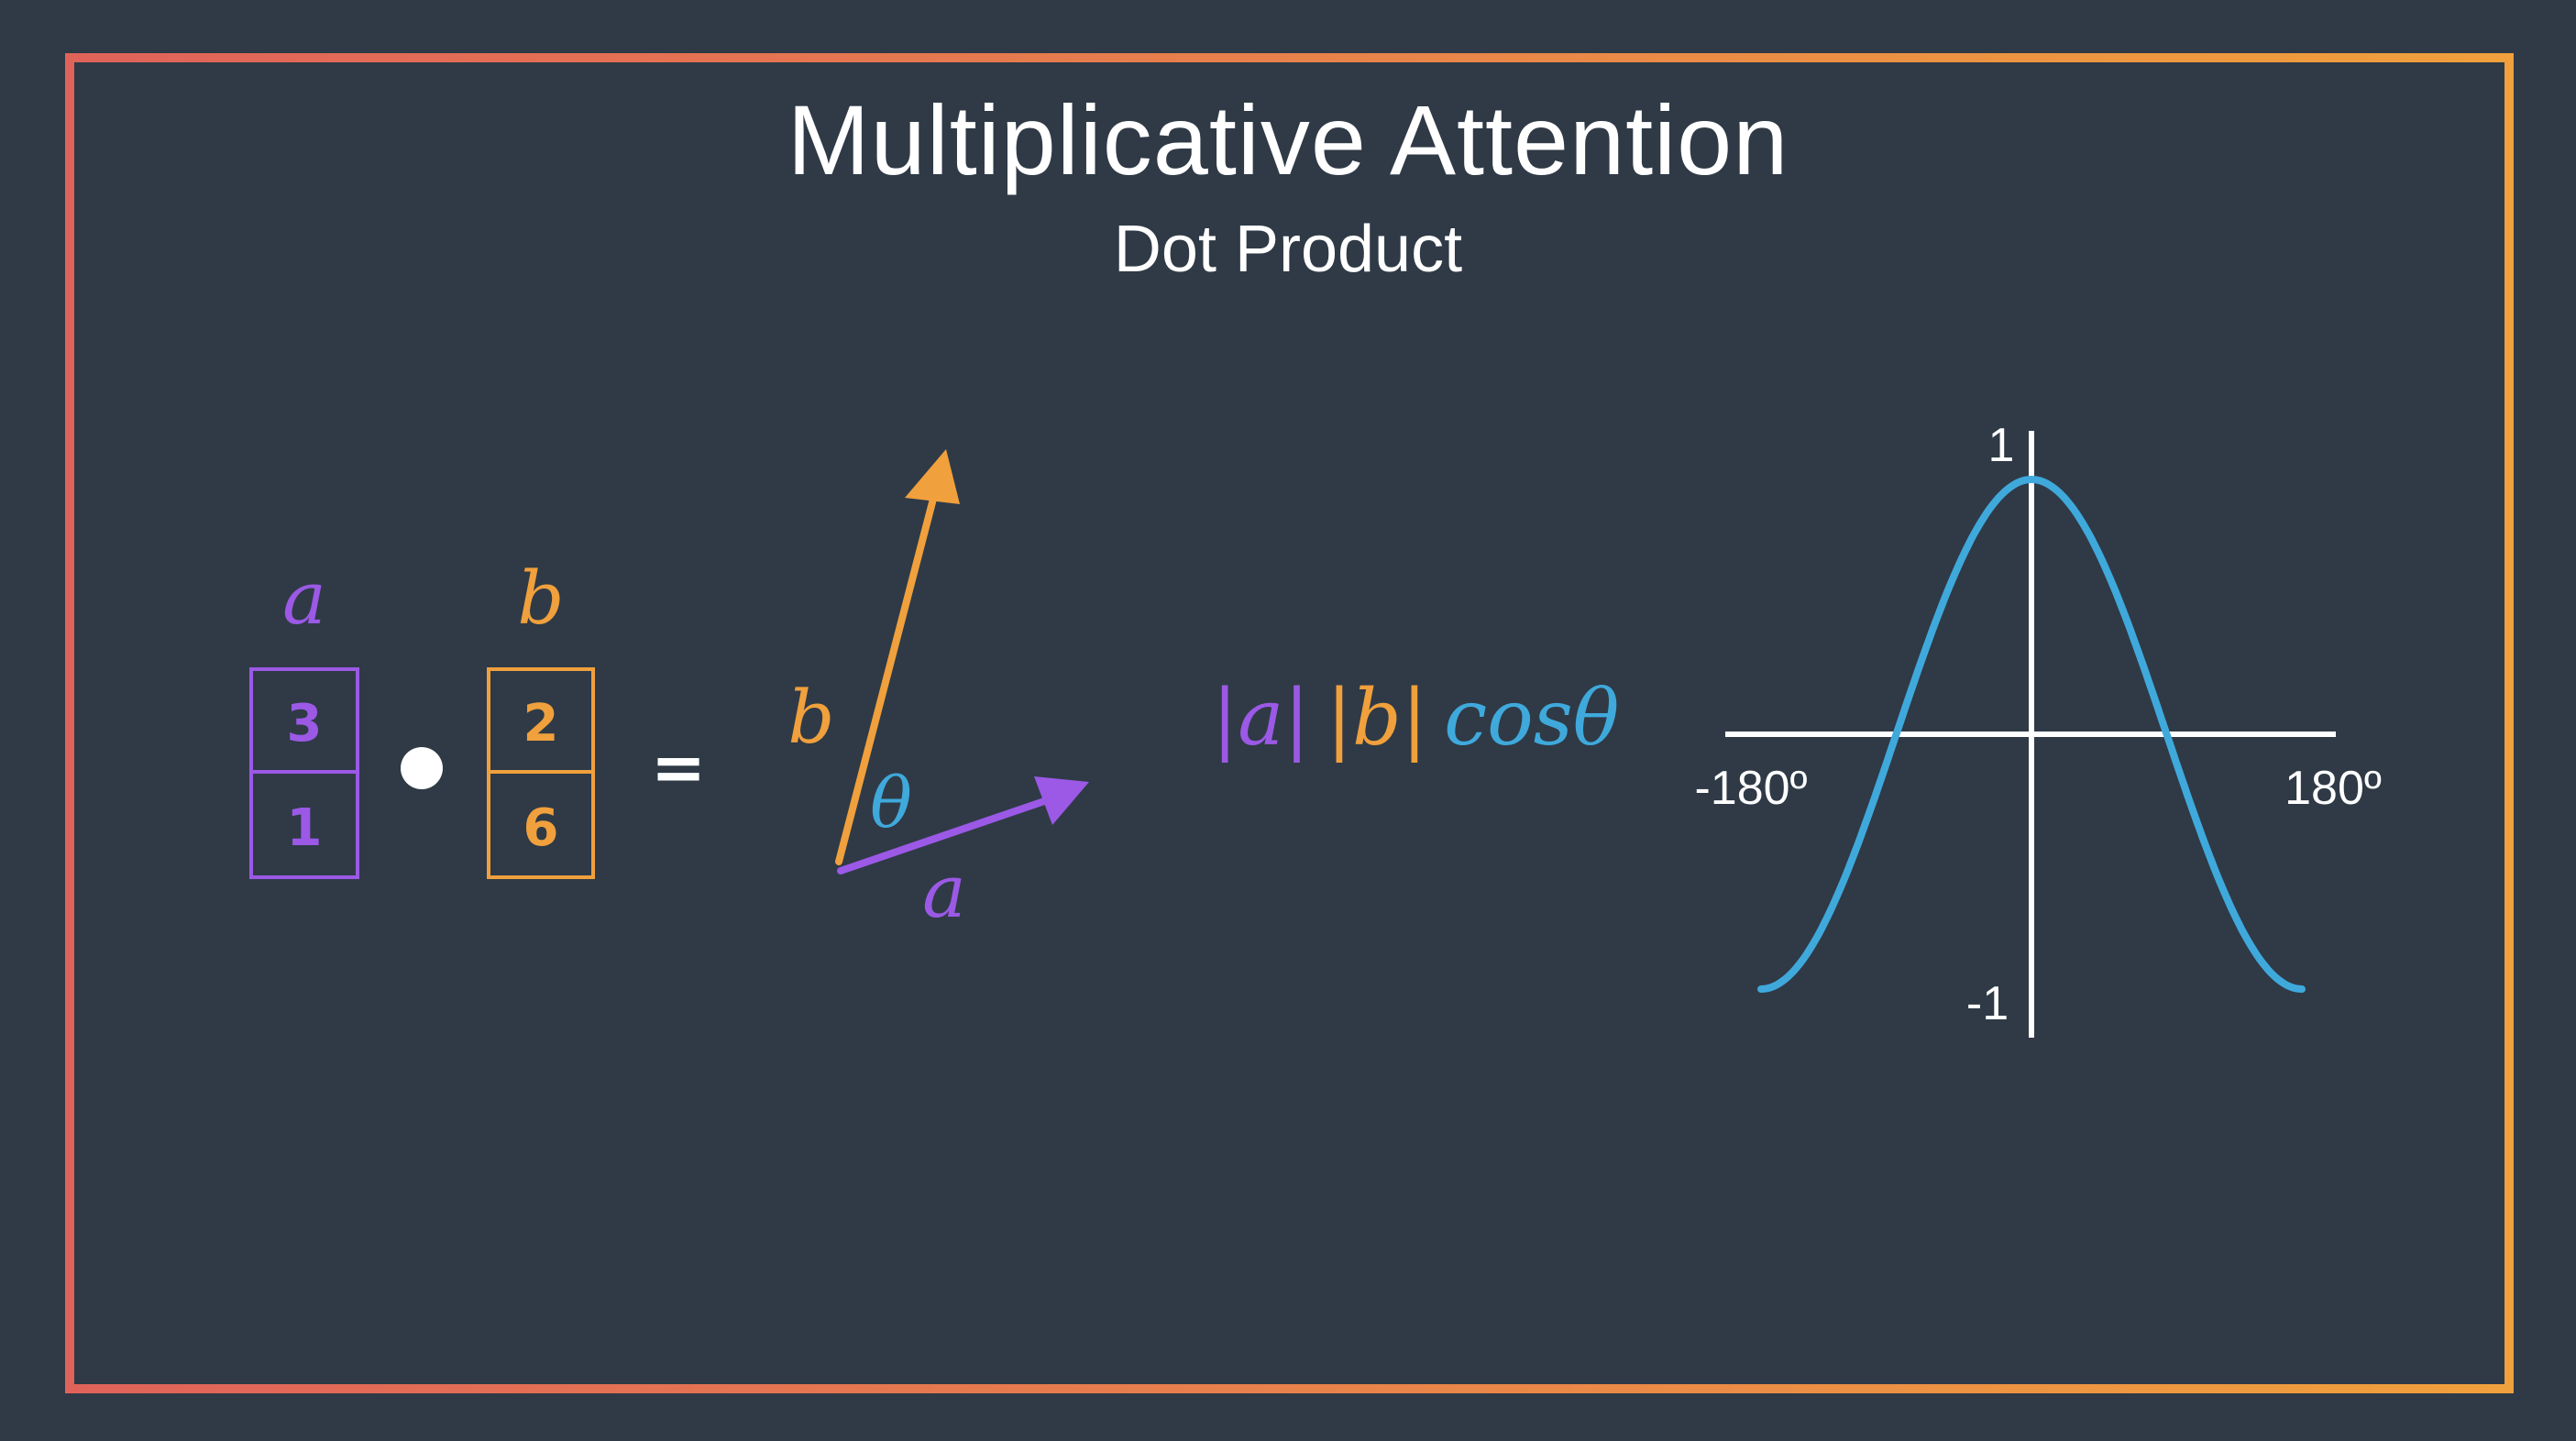 Image resolution: width=2576 pixels, height=1441 pixels. What do you see at coordinates (2031, 734) in the screenshot?
I see `cosine-curve` at bounding box center [2031, 734].